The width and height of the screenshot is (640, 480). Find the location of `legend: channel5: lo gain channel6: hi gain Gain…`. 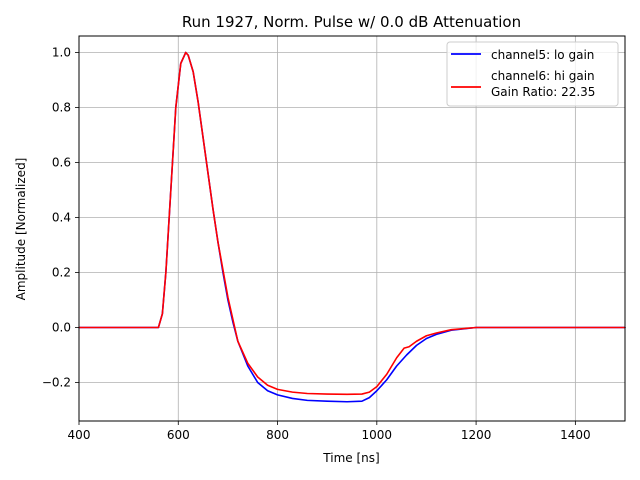

legend: channel5: lo gain channel6: hi gain Gain… is located at coordinates (532, 74).